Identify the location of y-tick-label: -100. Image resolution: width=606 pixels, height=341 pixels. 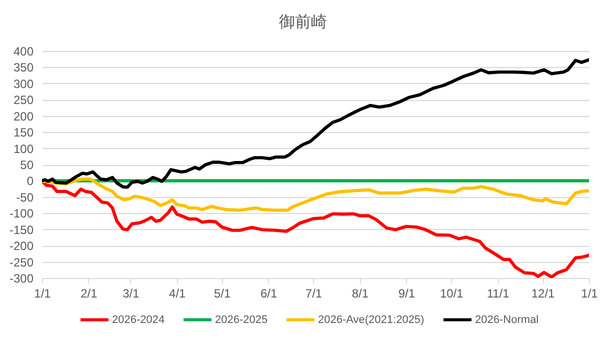
(21, 213).